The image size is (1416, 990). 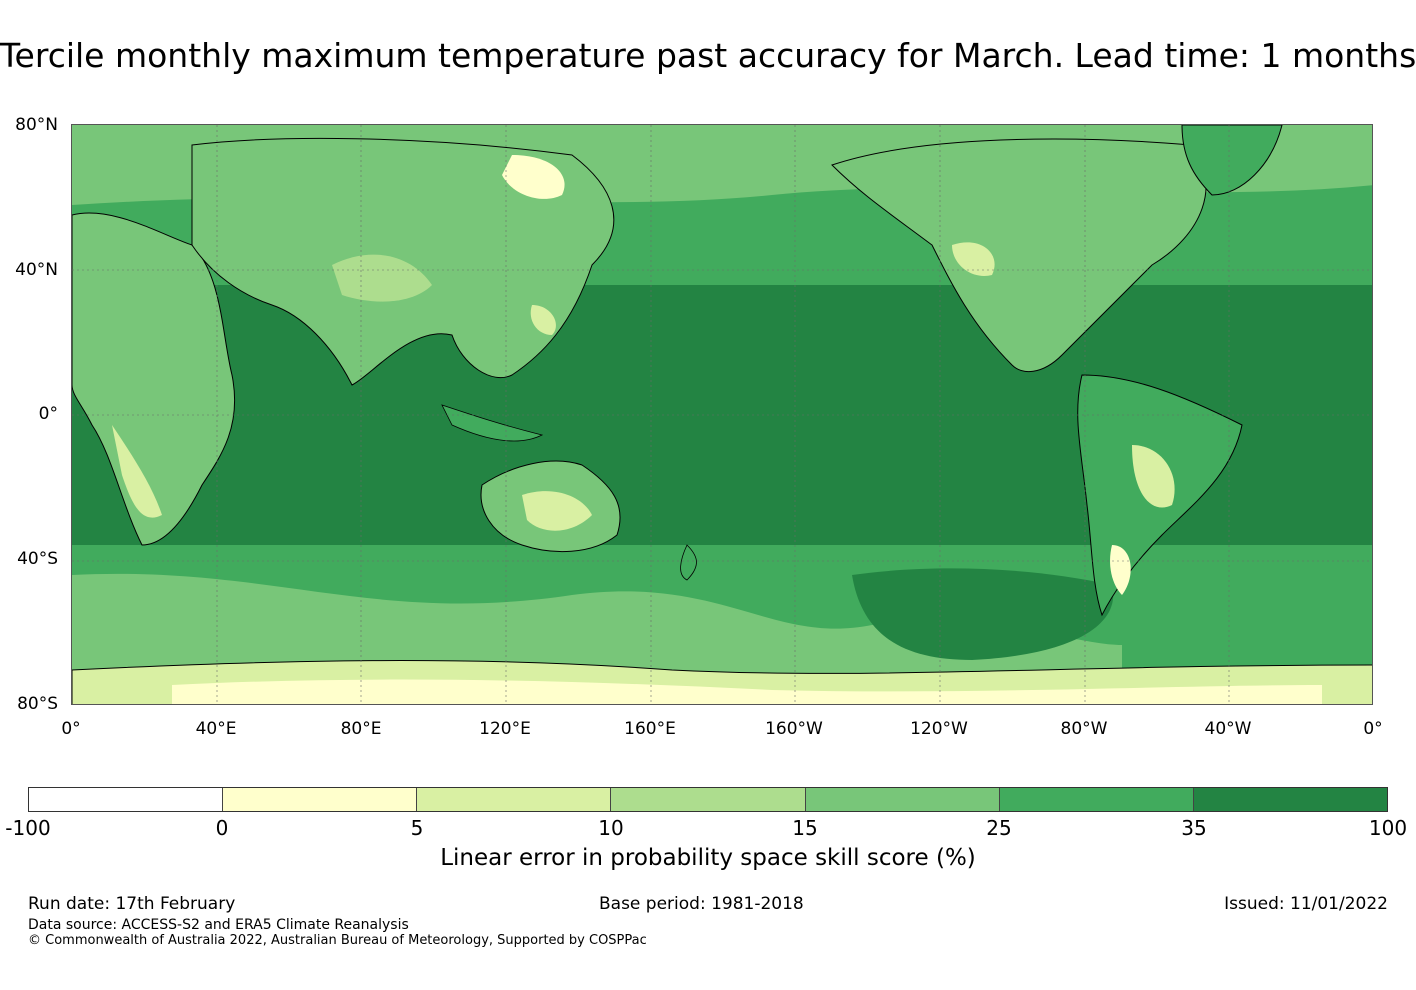 What do you see at coordinates (1194, 828) in the screenshot?
I see `colorbar-tick: 35` at bounding box center [1194, 828].